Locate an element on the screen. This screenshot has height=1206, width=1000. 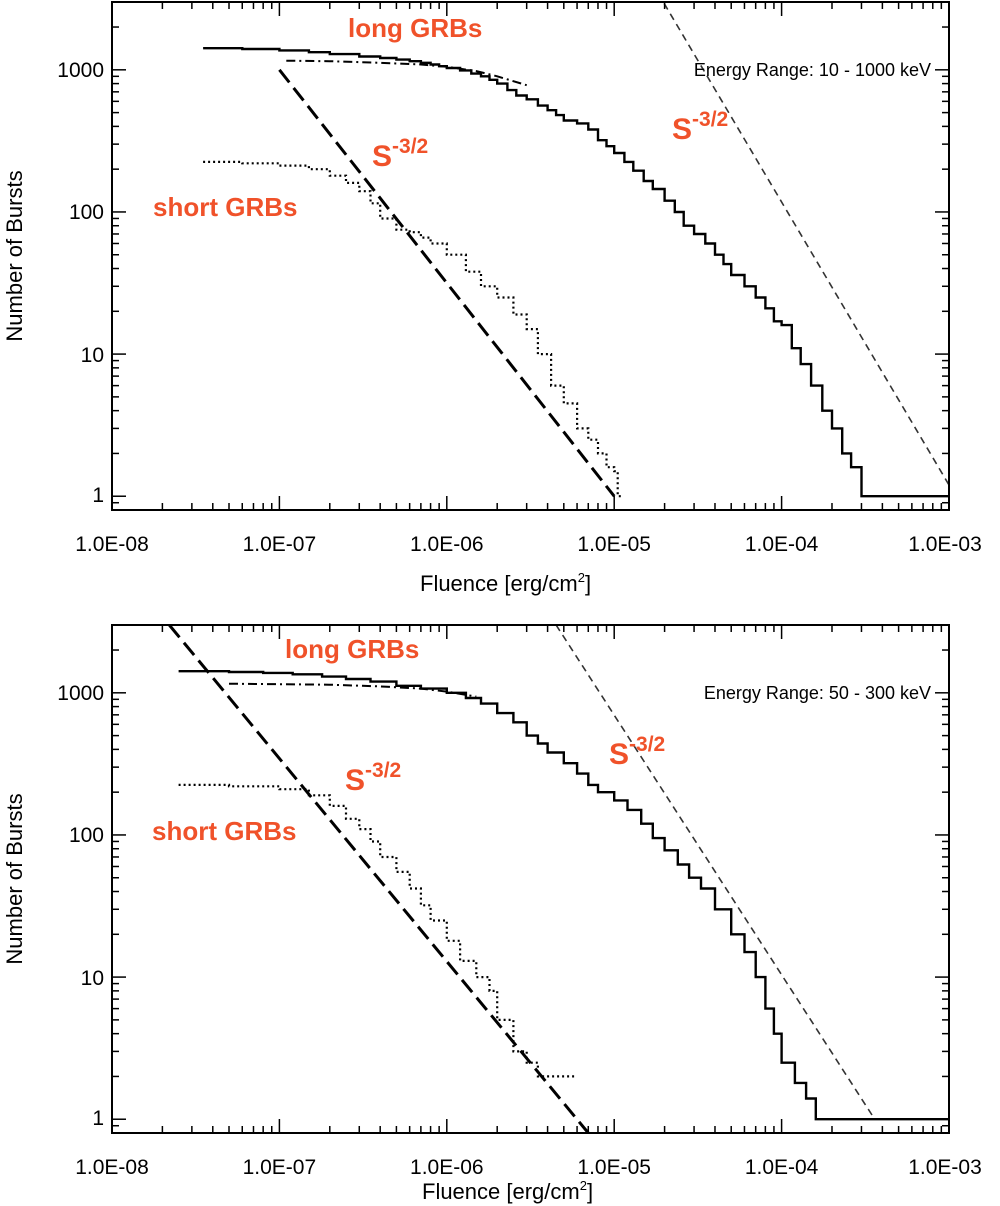
bottom-energy-range-label: Energy Range: 50 - 300 keV is located at coordinates (817, 693).